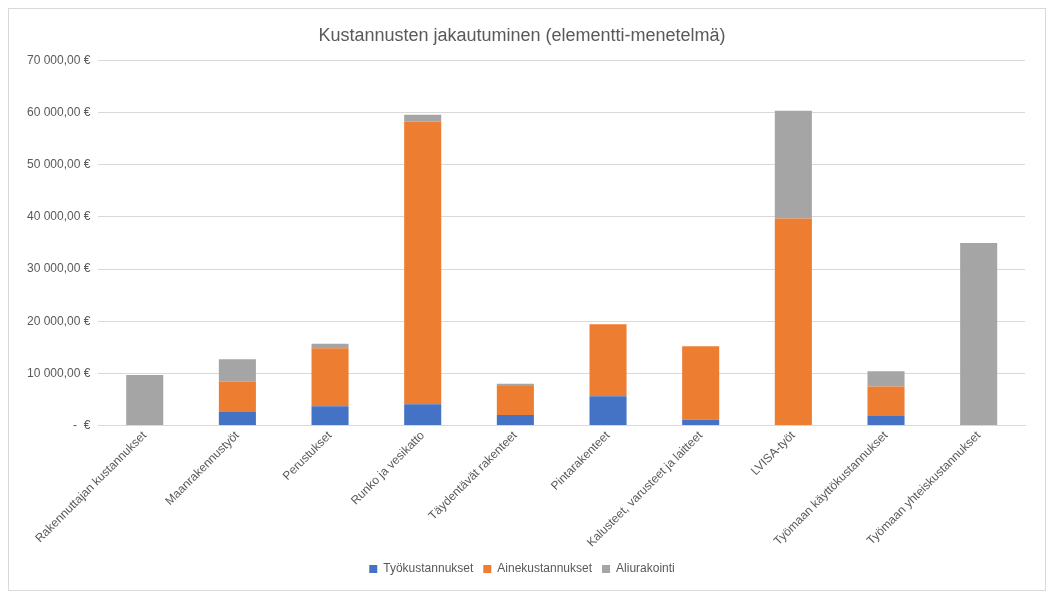 This screenshot has height=597, width=1052. What do you see at coordinates (58, 268) in the screenshot?
I see `y-tick-label: 30 000,00 €` at bounding box center [58, 268].